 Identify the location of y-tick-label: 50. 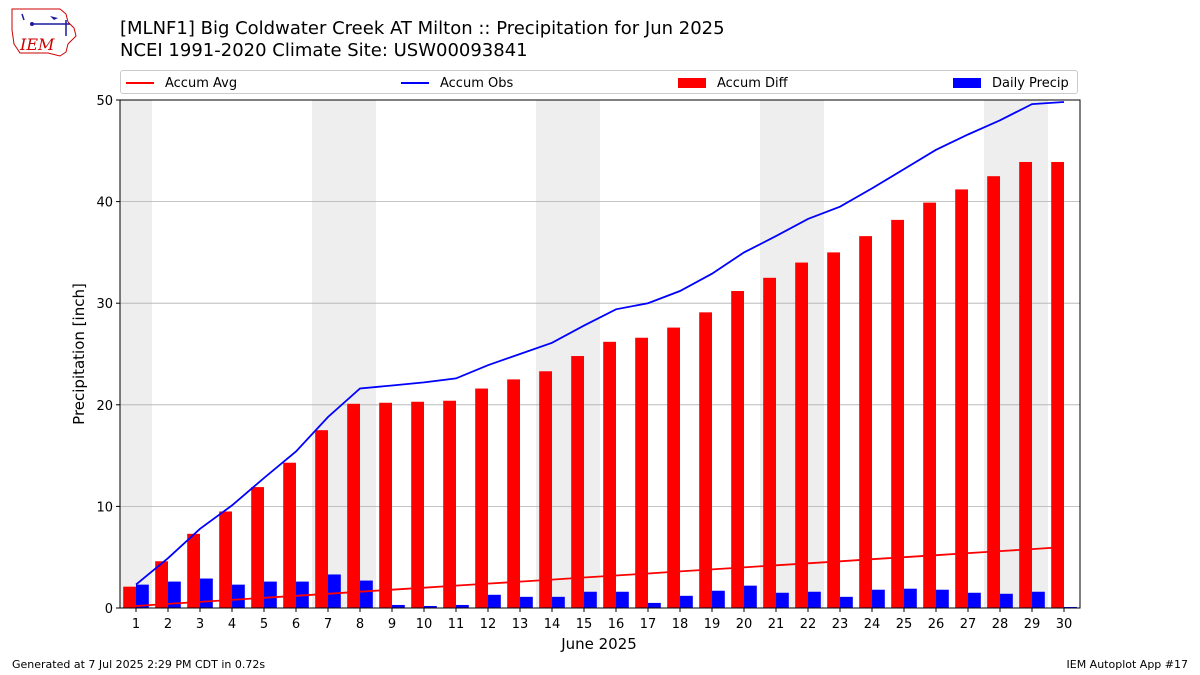
(104, 101).